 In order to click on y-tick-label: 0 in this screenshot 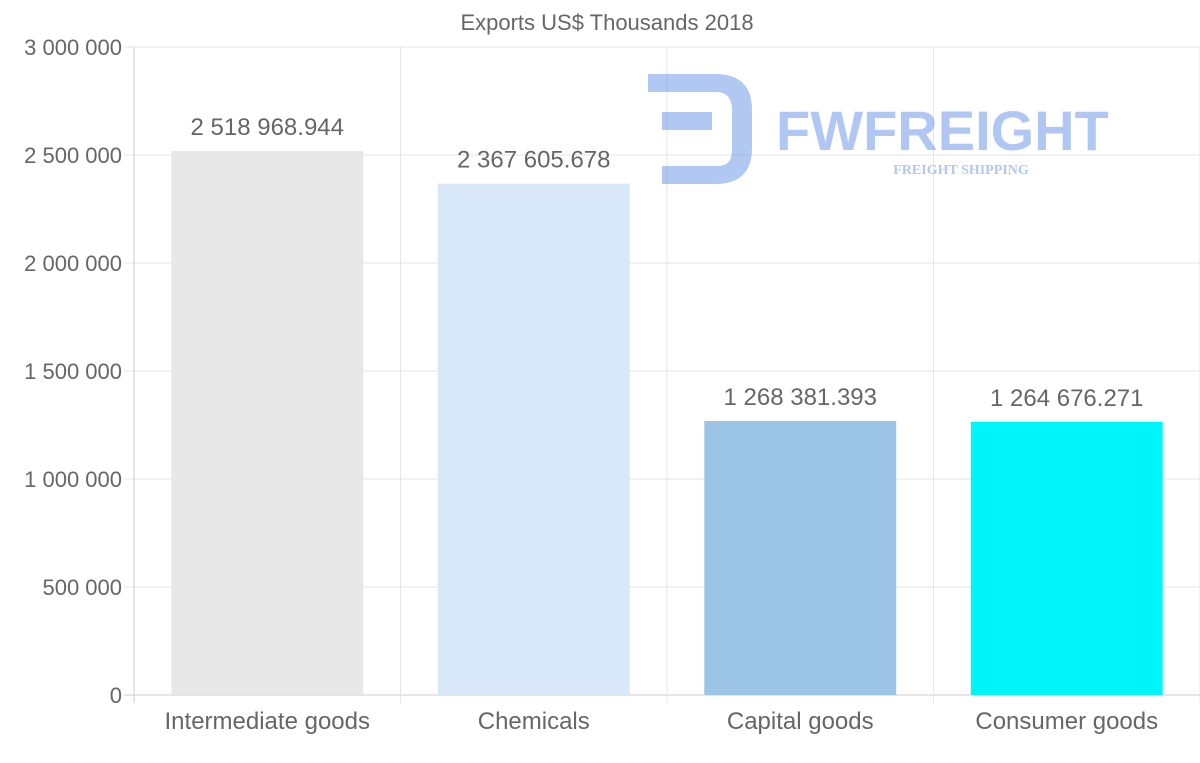, I will do `click(116, 695)`.